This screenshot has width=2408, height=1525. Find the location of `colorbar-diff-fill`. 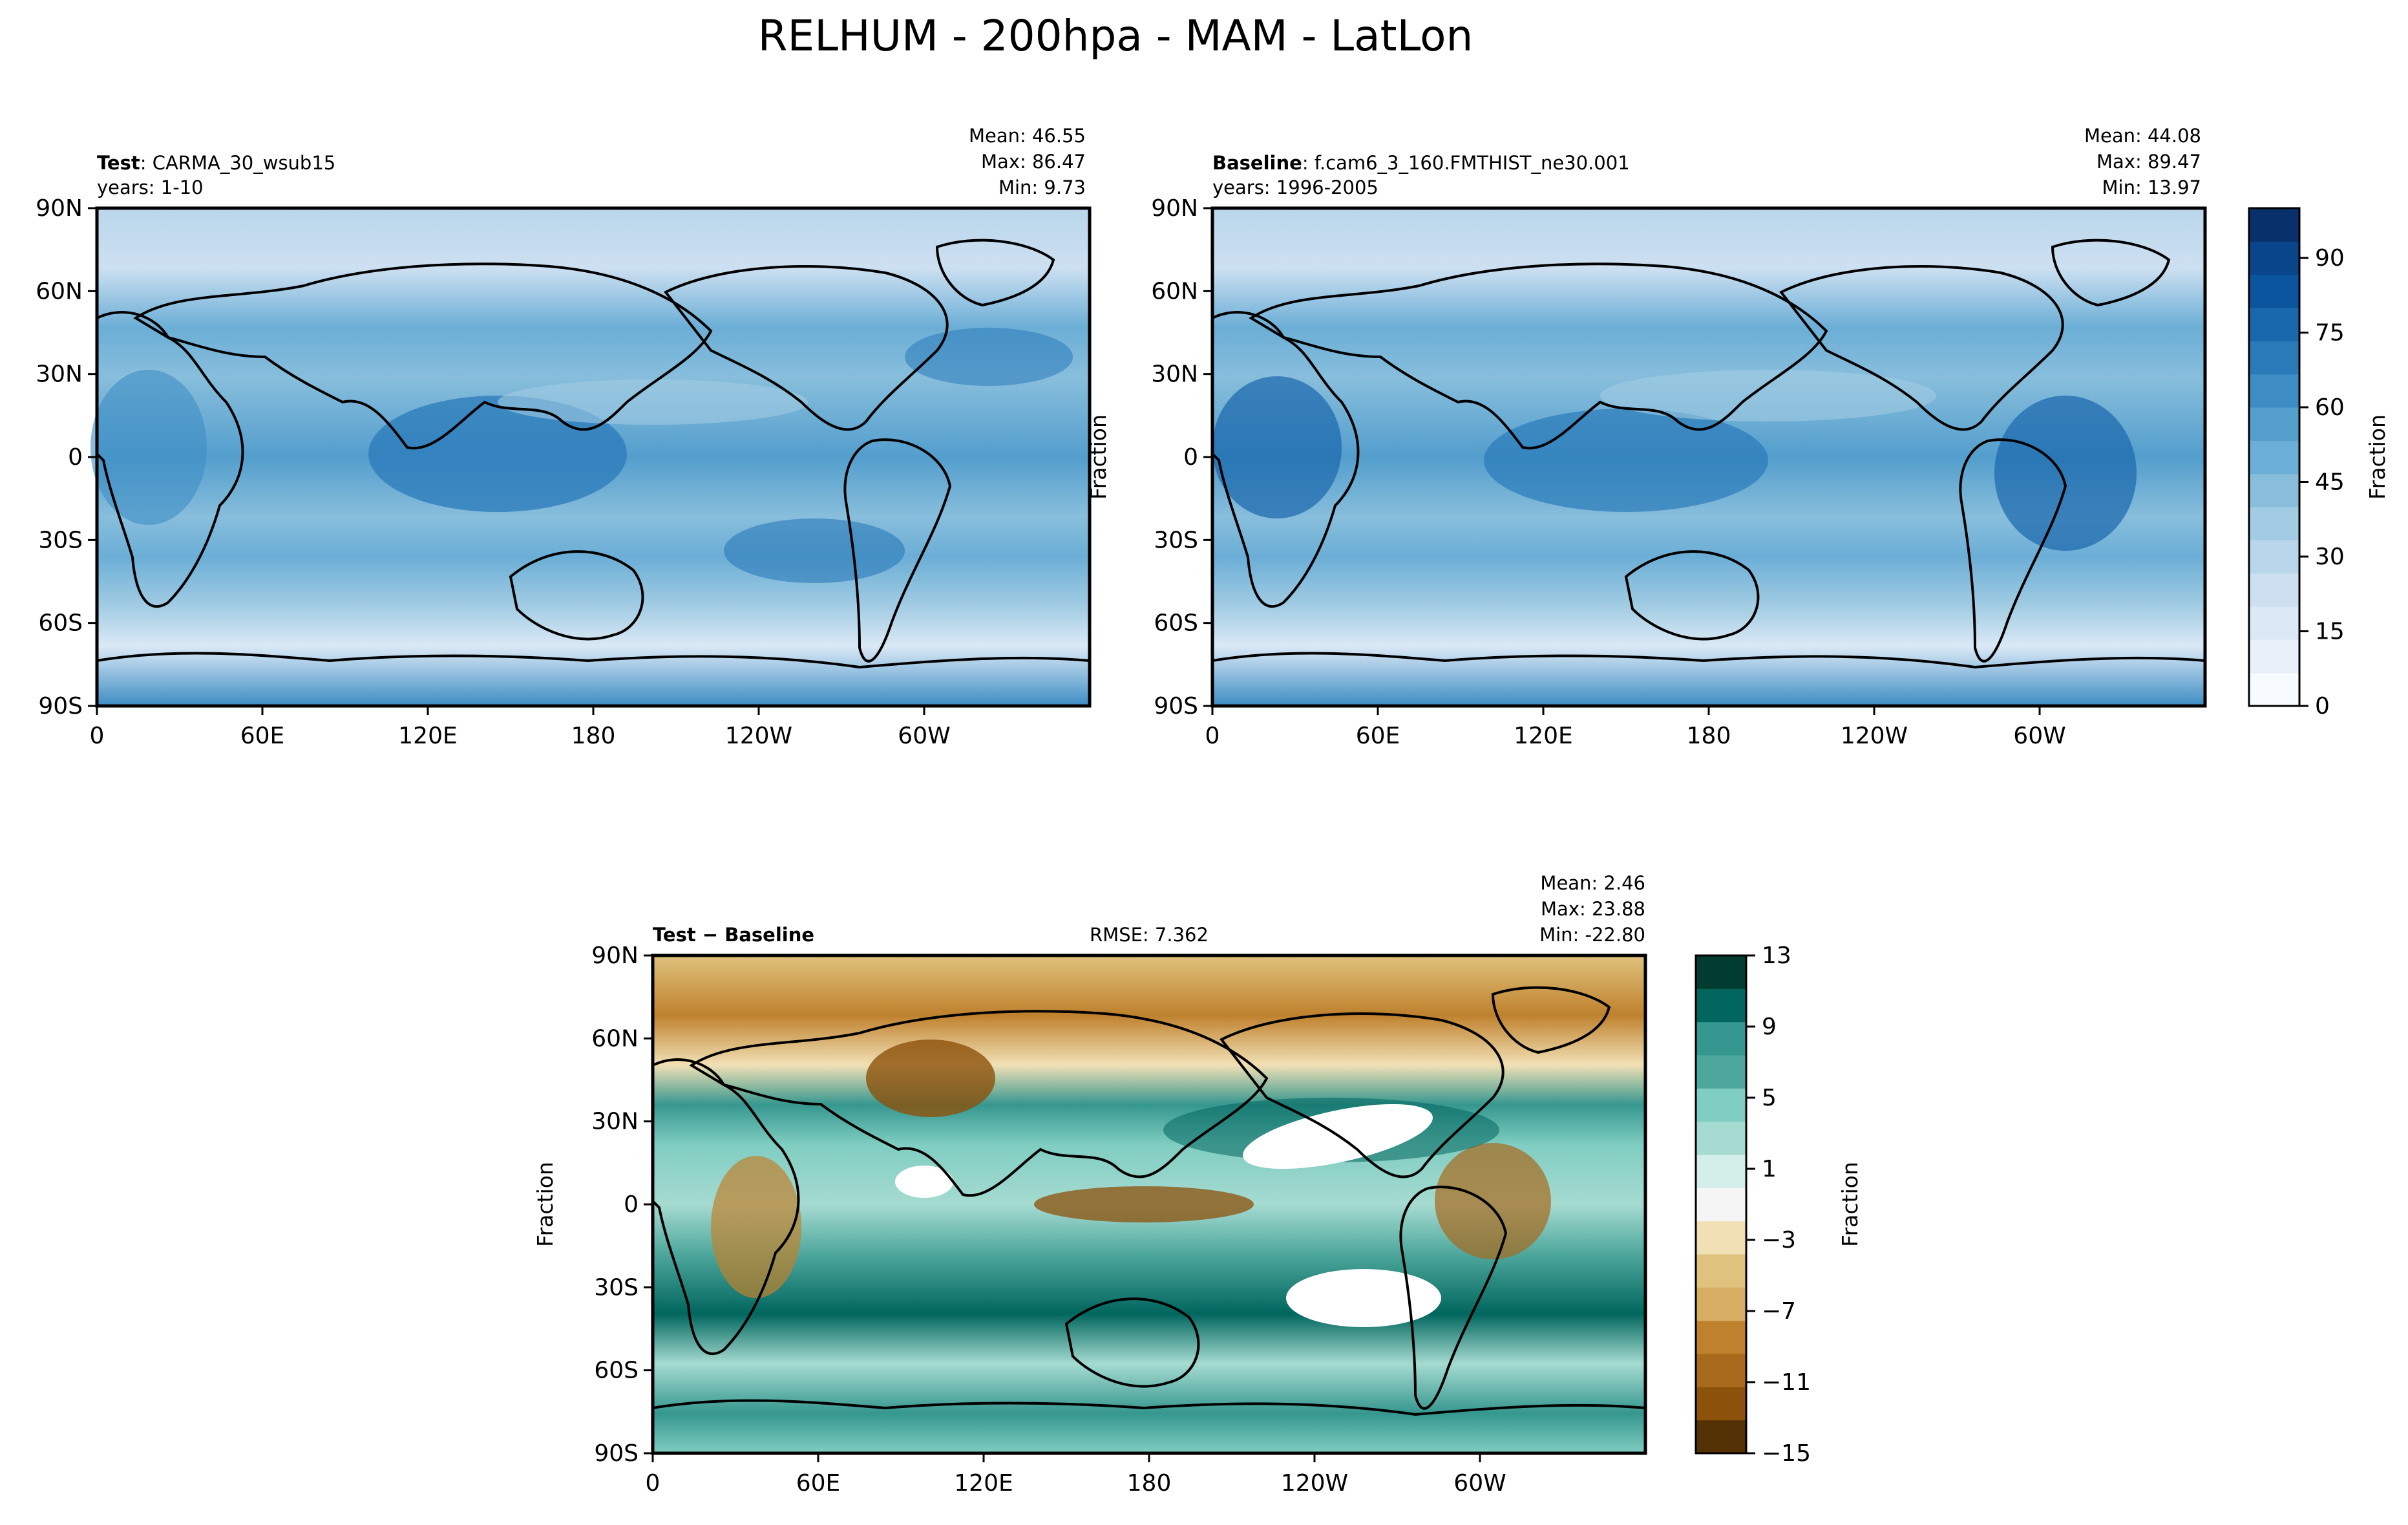

colorbar-diff-fill is located at coordinates (1721, 1204).